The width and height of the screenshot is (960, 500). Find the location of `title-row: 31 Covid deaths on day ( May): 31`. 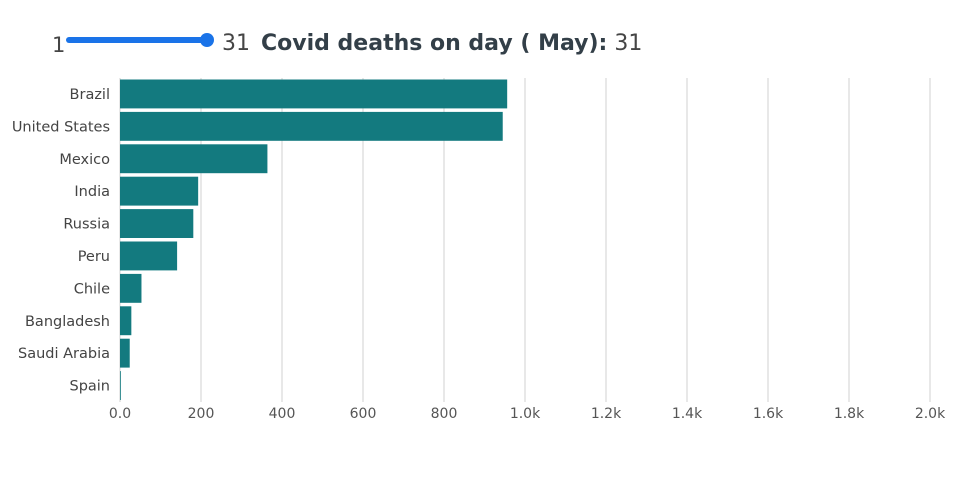

title-row: 31 Covid deaths on day ( May): 31 is located at coordinates (432, 43).